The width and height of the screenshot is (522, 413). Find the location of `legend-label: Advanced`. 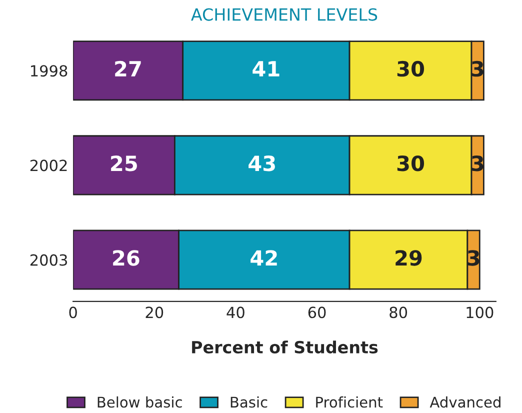

legend-label: Advanced is located at coordinates (465, 402).